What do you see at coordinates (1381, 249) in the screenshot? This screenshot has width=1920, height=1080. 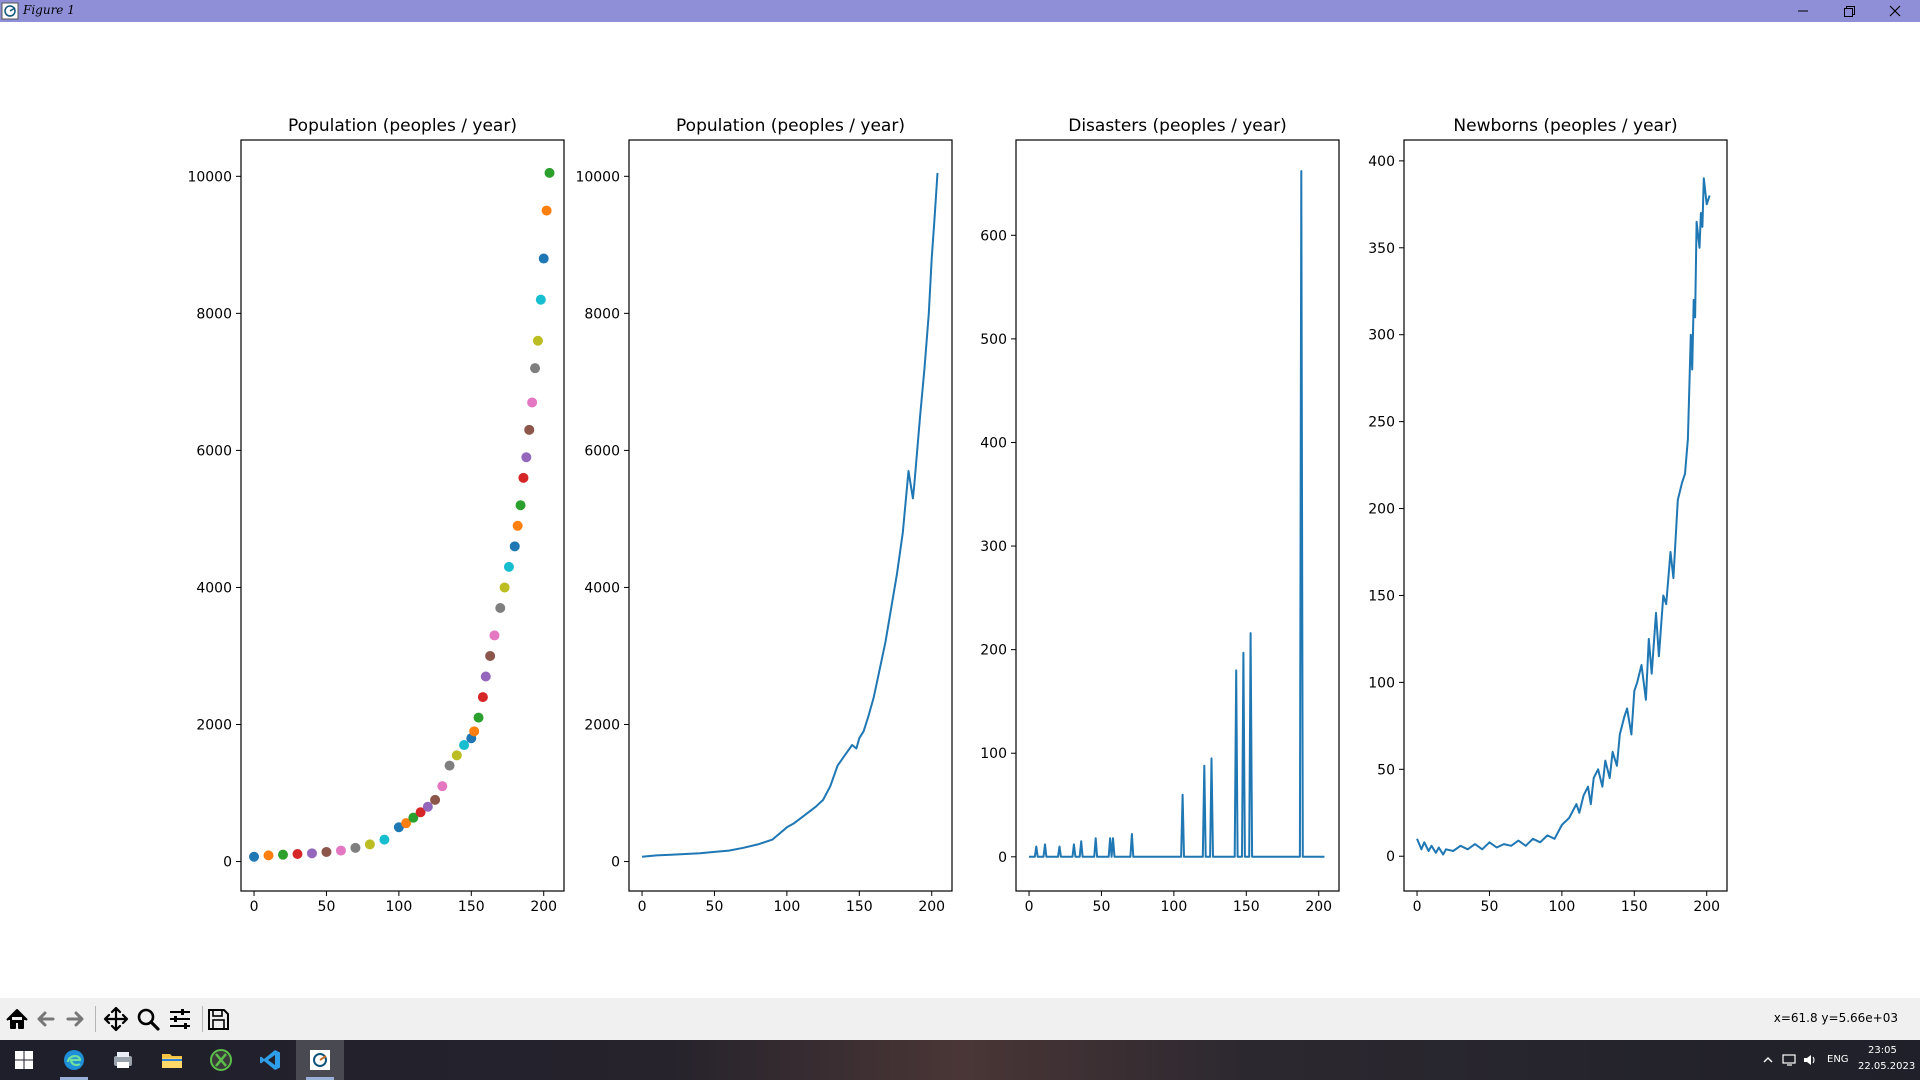 I see `y-tick-label: 350` at bounding box center [1381, 249].